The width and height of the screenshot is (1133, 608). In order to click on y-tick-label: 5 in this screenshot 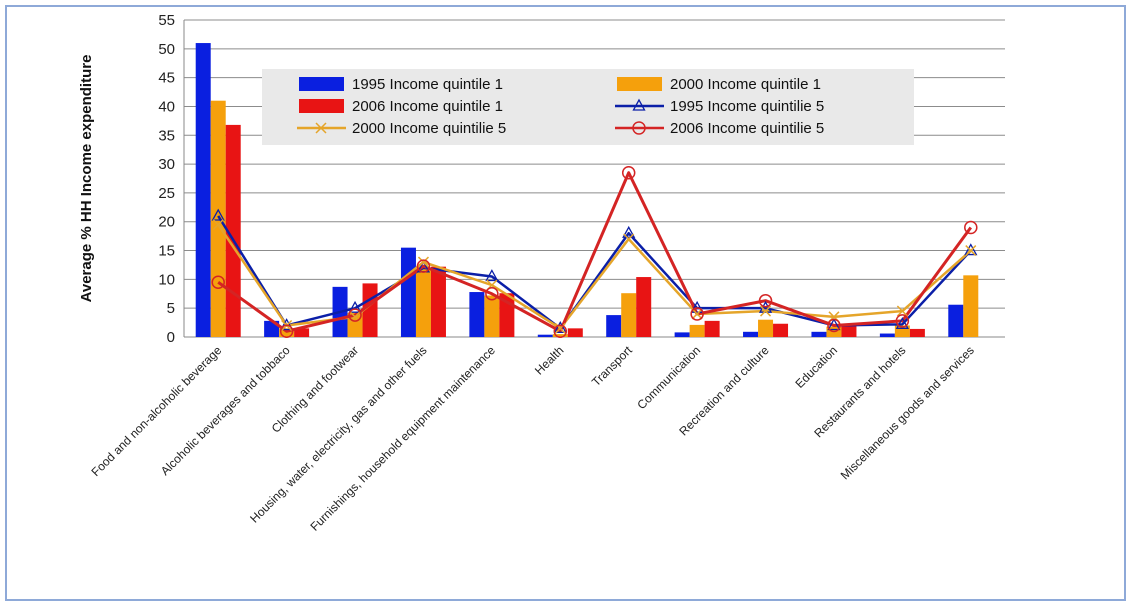, I will do `click(171, 308)`.